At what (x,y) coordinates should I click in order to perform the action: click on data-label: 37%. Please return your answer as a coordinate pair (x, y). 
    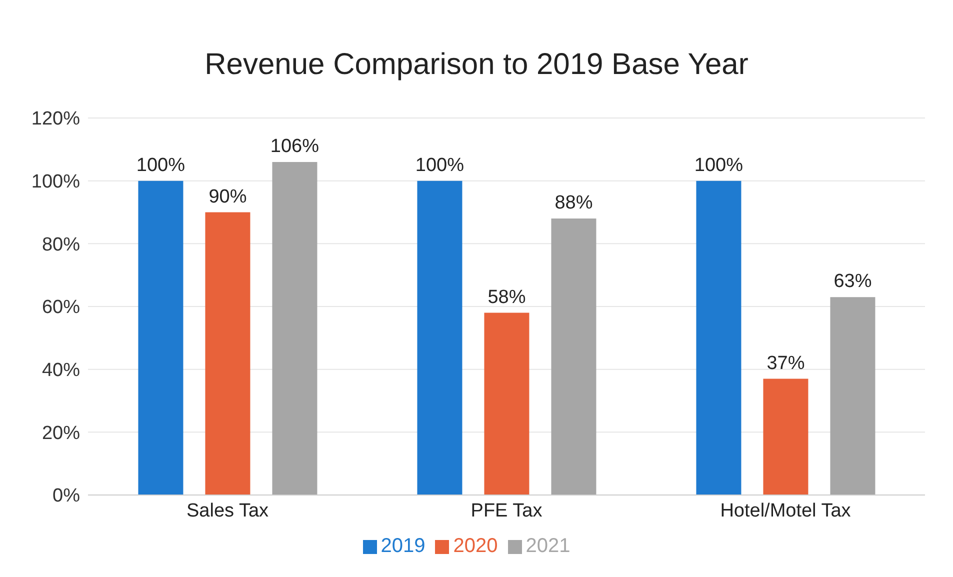
    Looking at the image, I should click on (785, 363).